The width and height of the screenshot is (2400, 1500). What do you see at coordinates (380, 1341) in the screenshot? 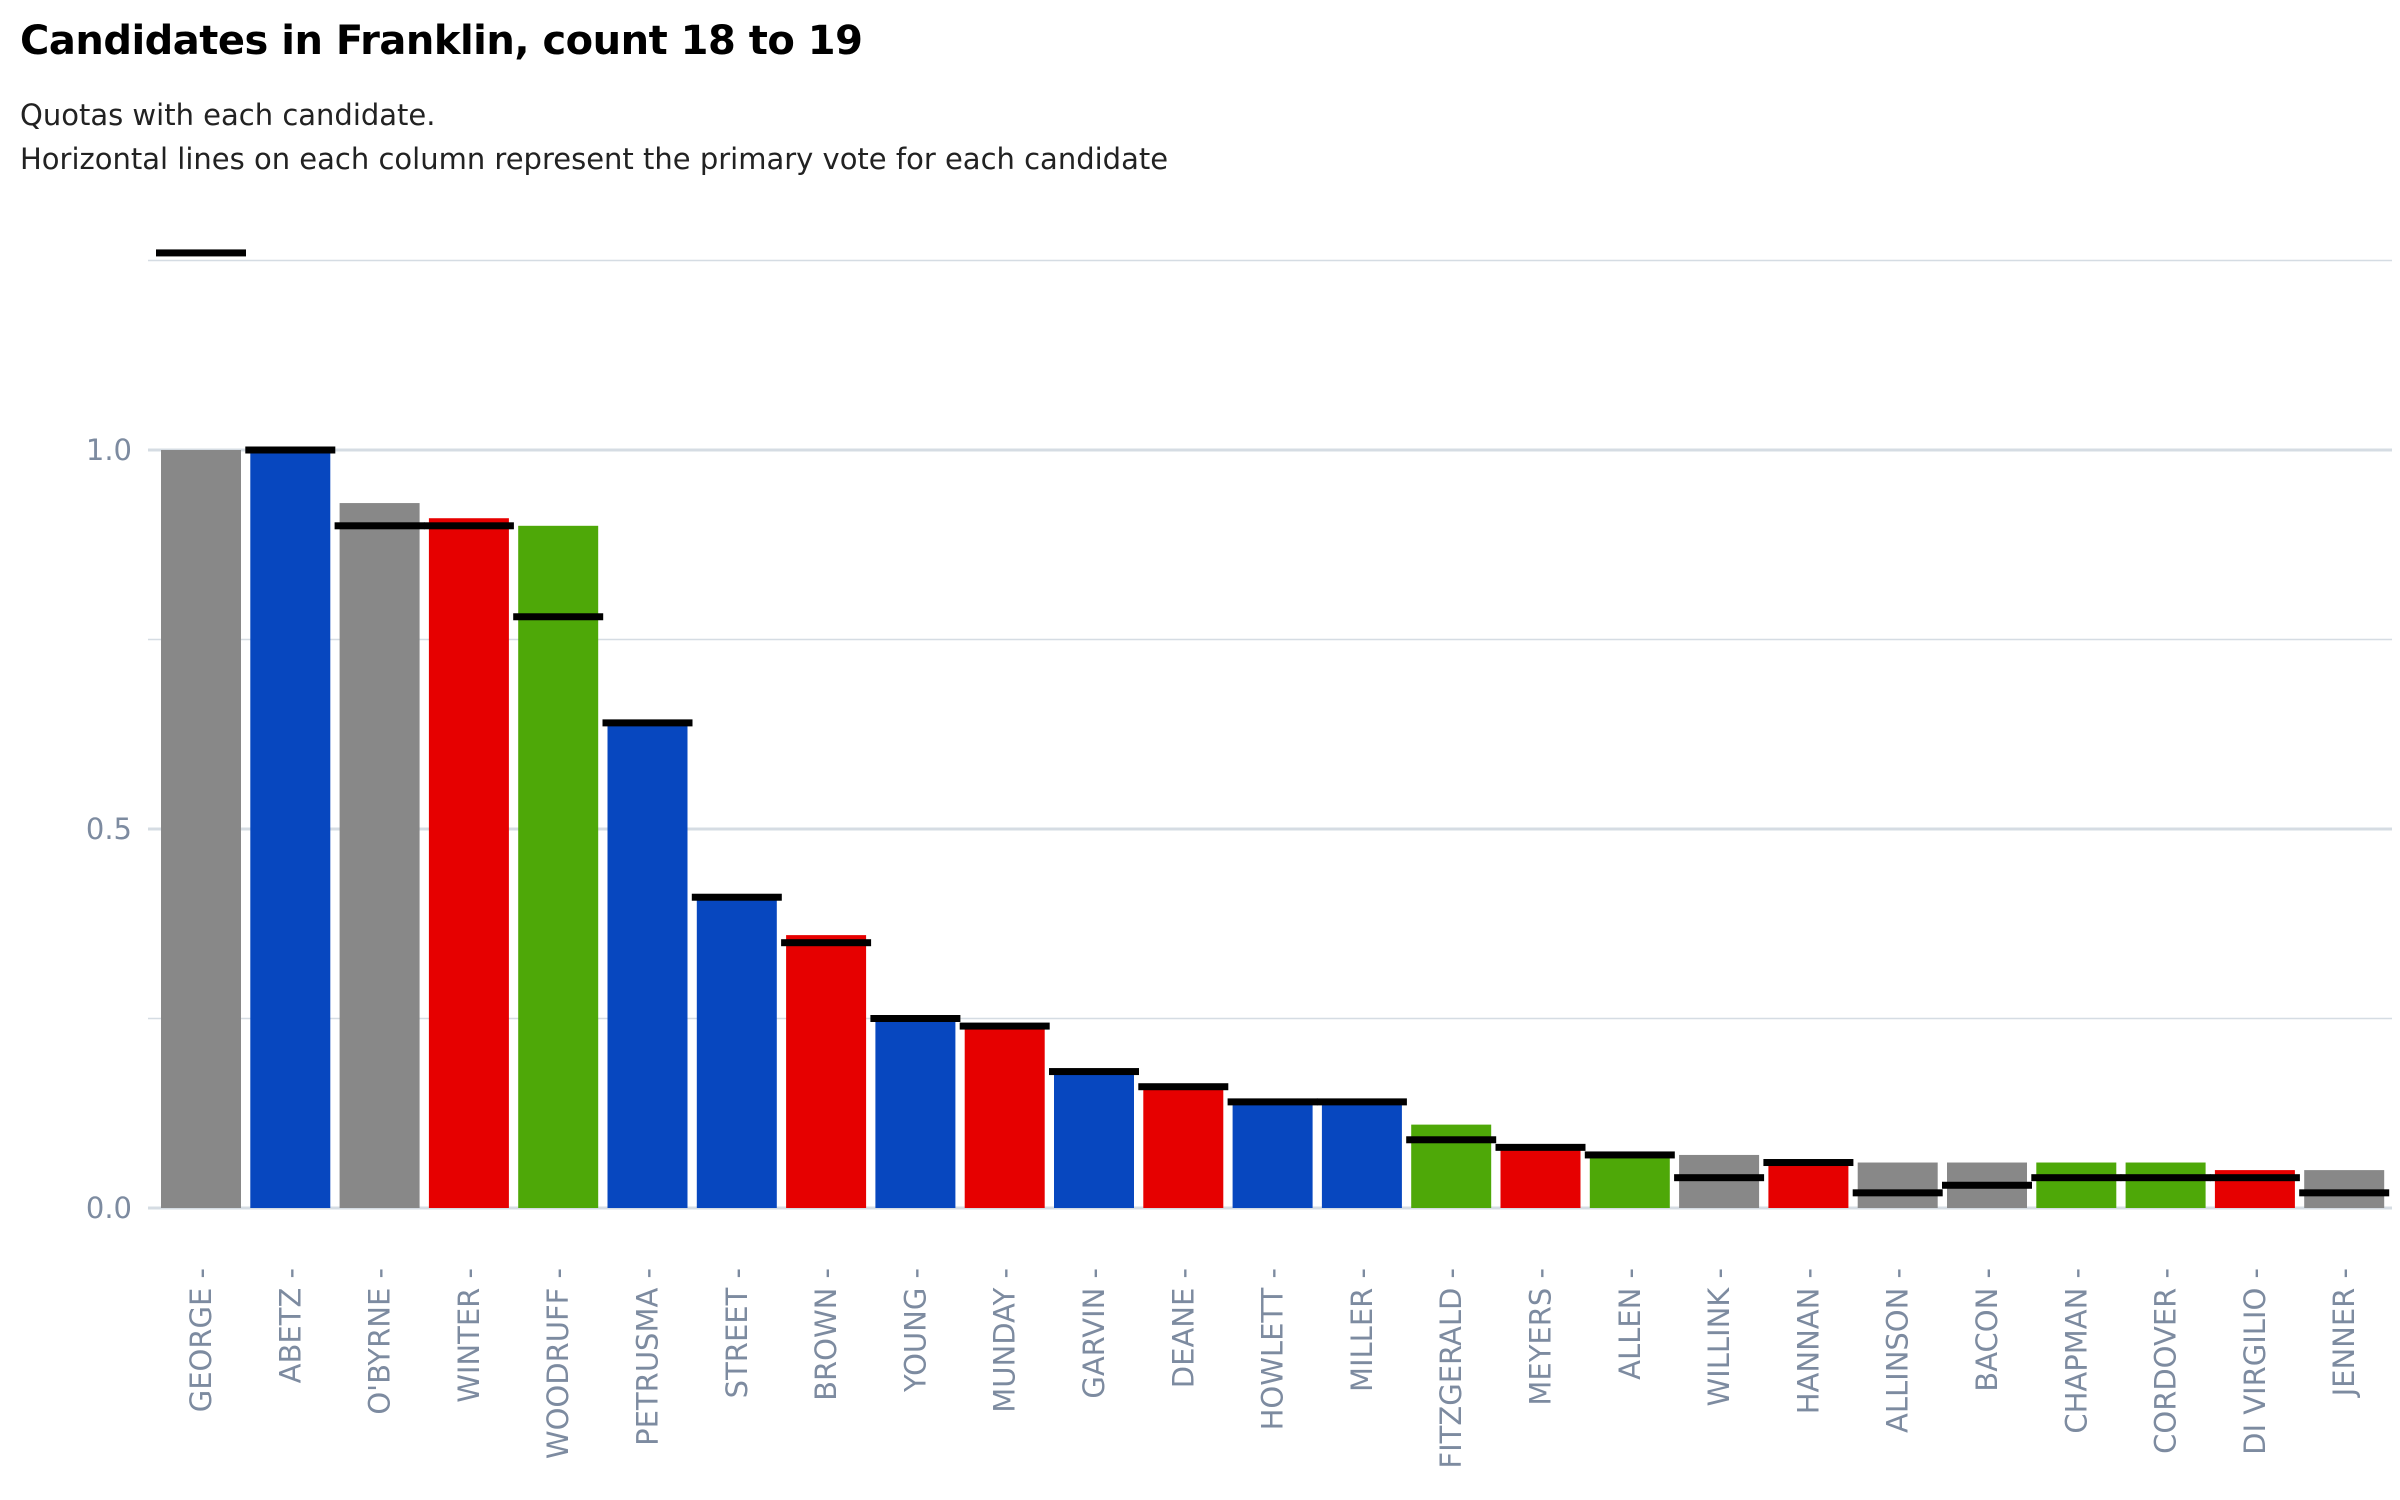
I see `x-tick-label: O'BYRNE -` at bounding box center [380, 1341].